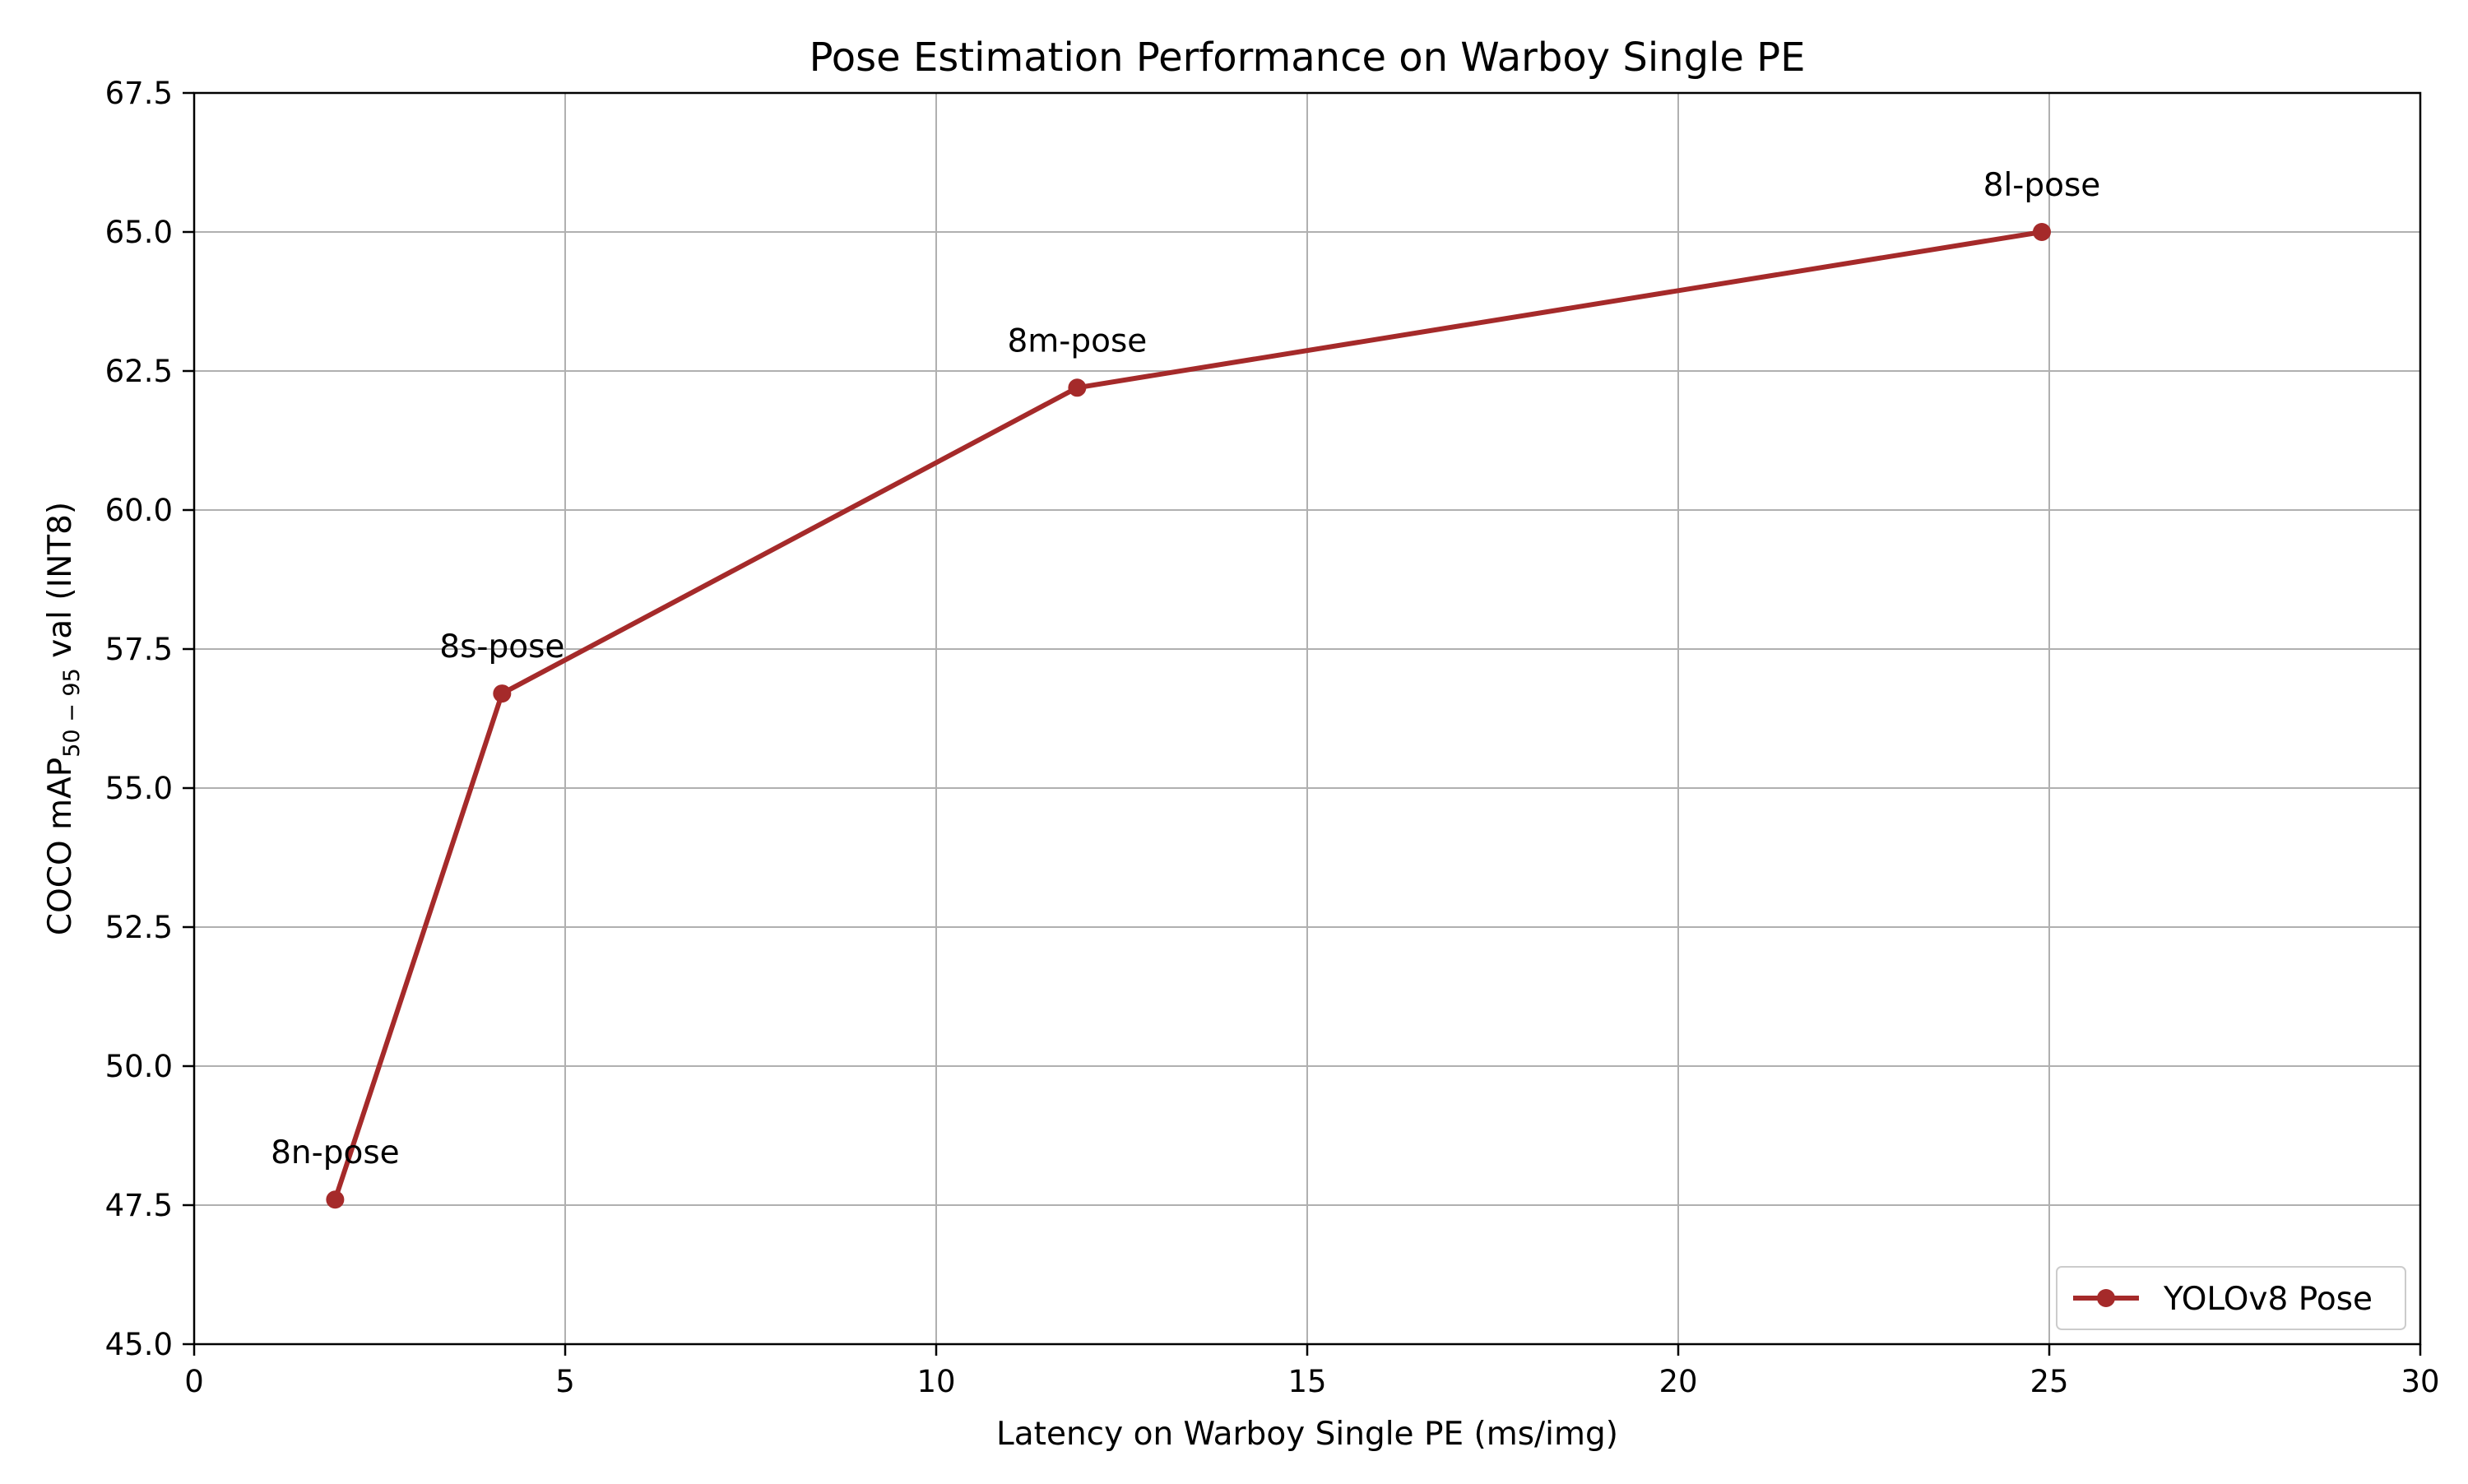  What do you see at coordinates (139, 93) in the screenshot?
I see `y-tick-label: 67.5` at bounding box center [139, 93].